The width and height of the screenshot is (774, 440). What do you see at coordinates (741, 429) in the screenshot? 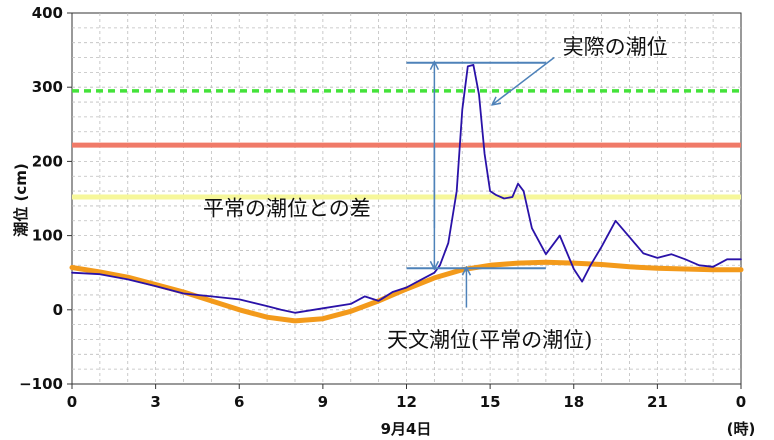
I see `x-axis-unit: (時)` at bounding box center [741, 429].